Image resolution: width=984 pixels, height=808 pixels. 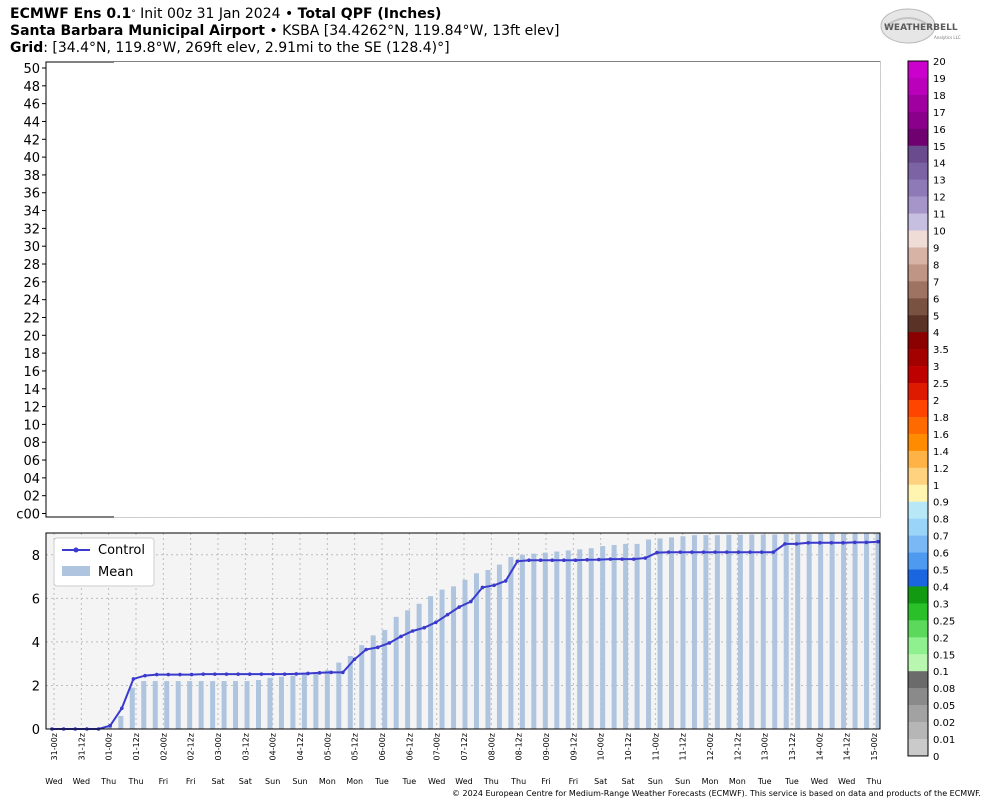 What do you see at coordinates (191, 781) in the screenshot?
I see `x-day-label: Fri` at bounding box center [191, 781].